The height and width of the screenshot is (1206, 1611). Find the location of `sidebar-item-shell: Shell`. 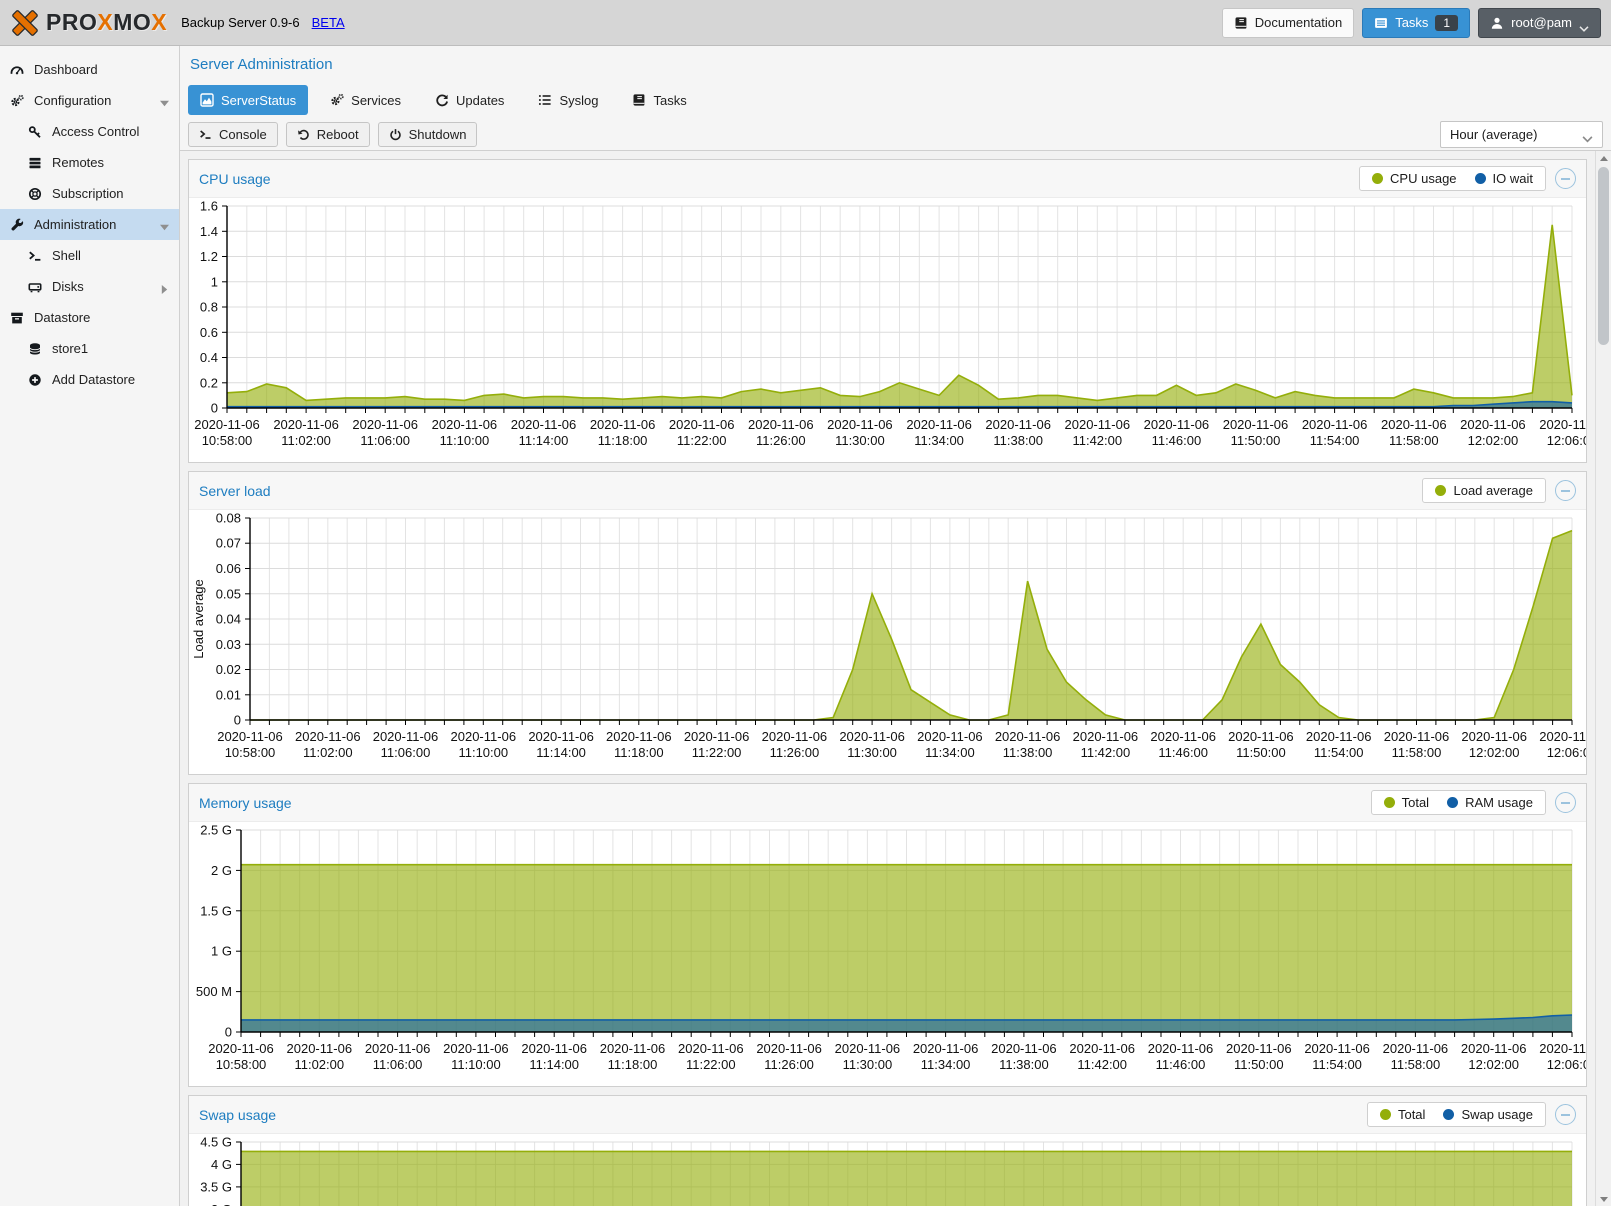

sidebar-item-shell: Shell is located at coordinates (89, 255).